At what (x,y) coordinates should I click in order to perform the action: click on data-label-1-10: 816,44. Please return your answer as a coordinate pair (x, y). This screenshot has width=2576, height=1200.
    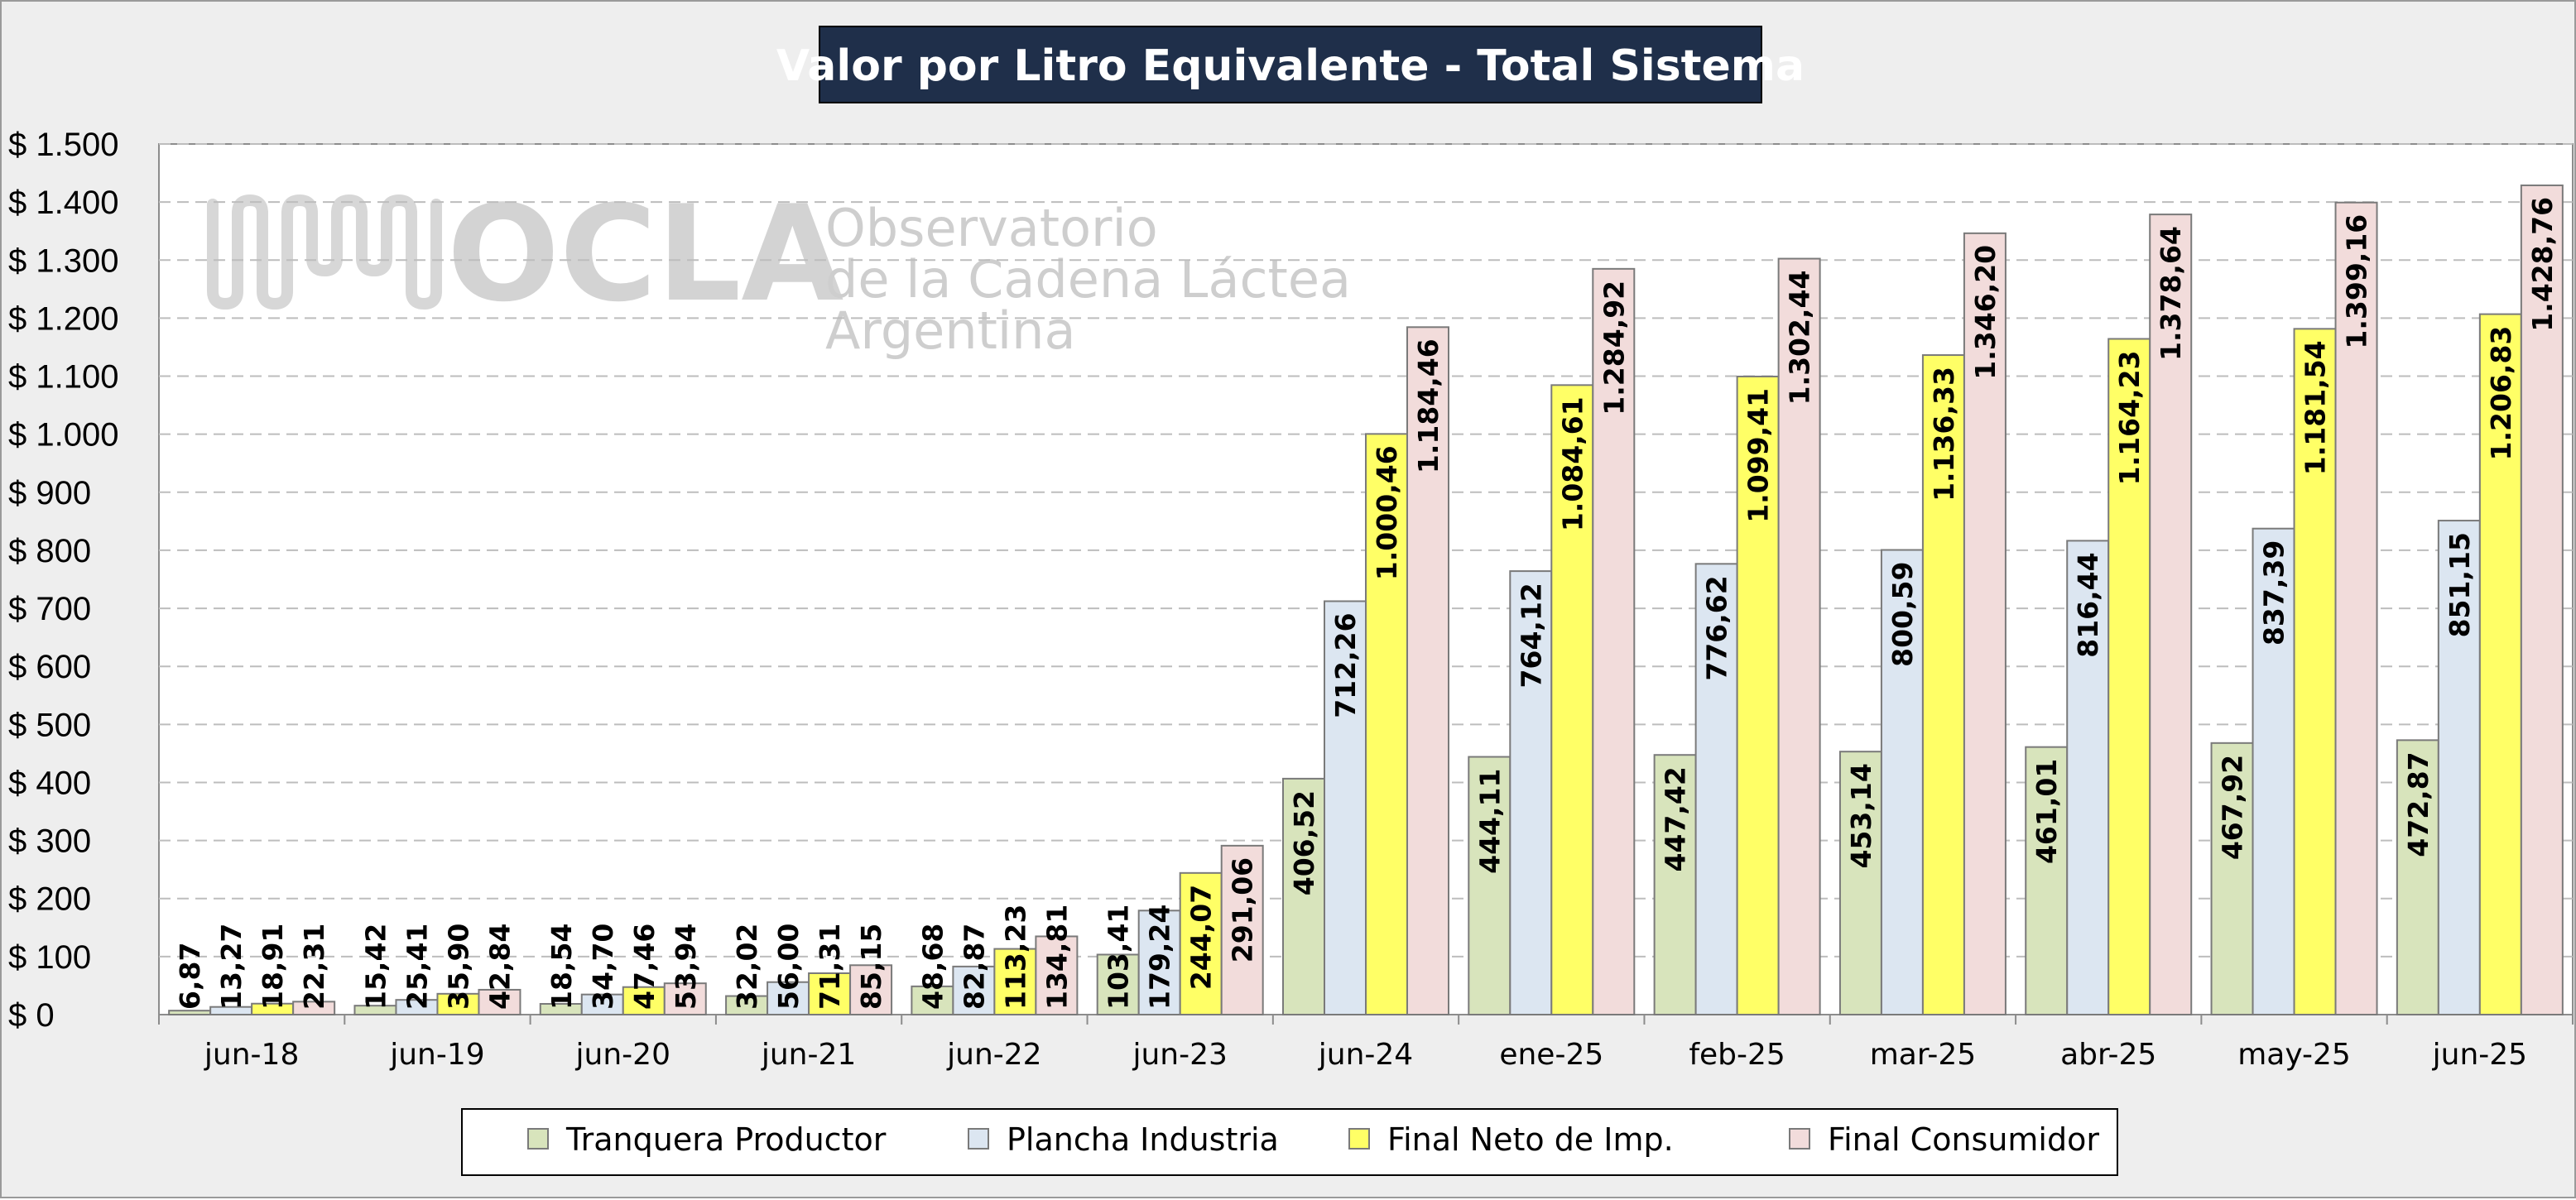
    Looking at the image, I should click on (2088, 604).